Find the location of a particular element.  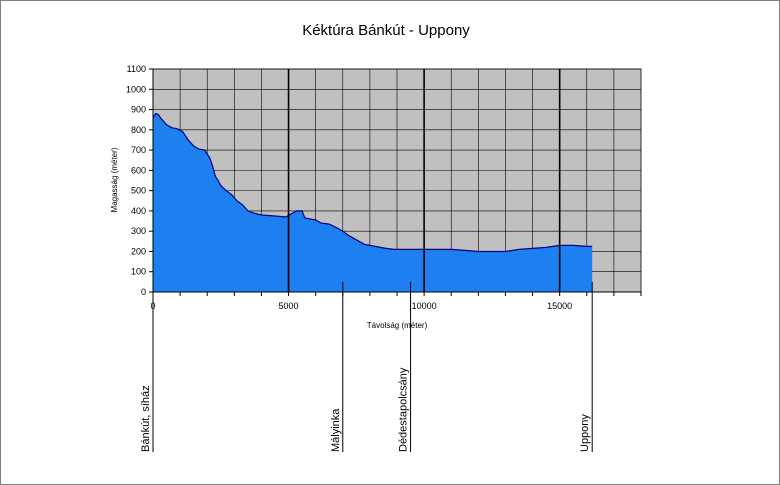

y-tick-label: 400 is located at coordinates (138, 211).